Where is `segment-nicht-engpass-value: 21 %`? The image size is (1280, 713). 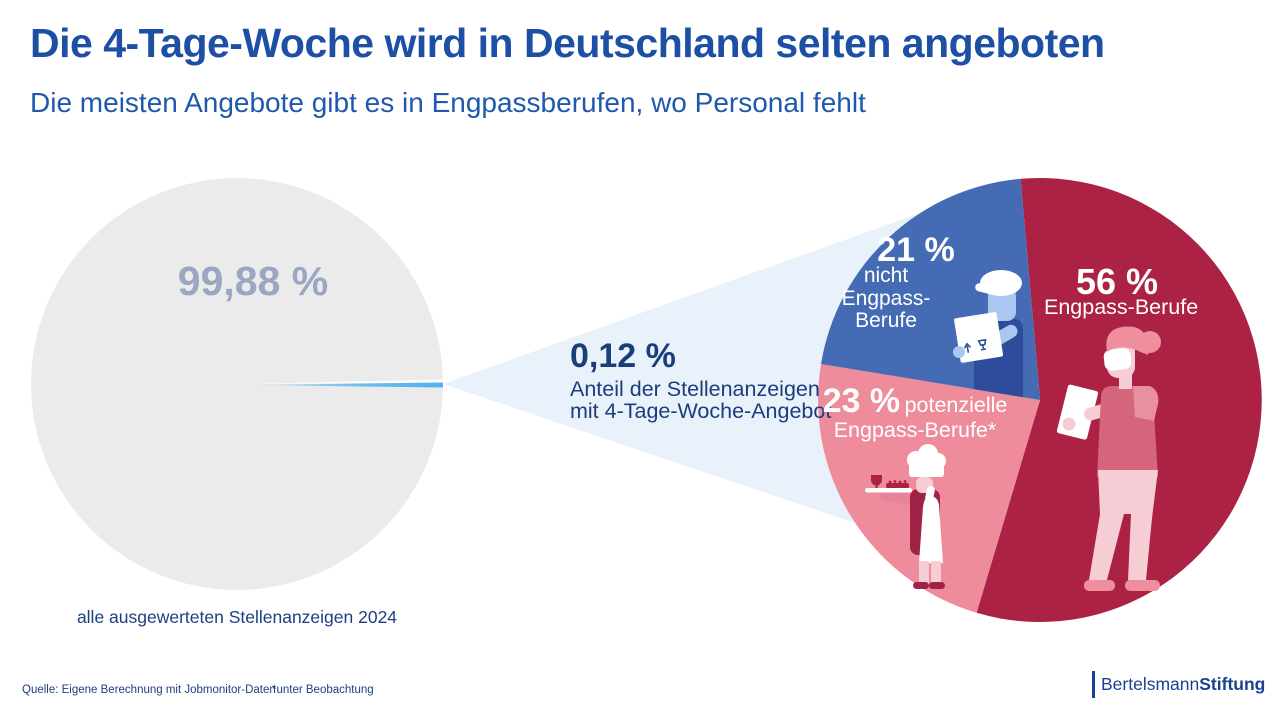
segment-nicht-engpass-value: 21 % is located at coordinates (916, 250).